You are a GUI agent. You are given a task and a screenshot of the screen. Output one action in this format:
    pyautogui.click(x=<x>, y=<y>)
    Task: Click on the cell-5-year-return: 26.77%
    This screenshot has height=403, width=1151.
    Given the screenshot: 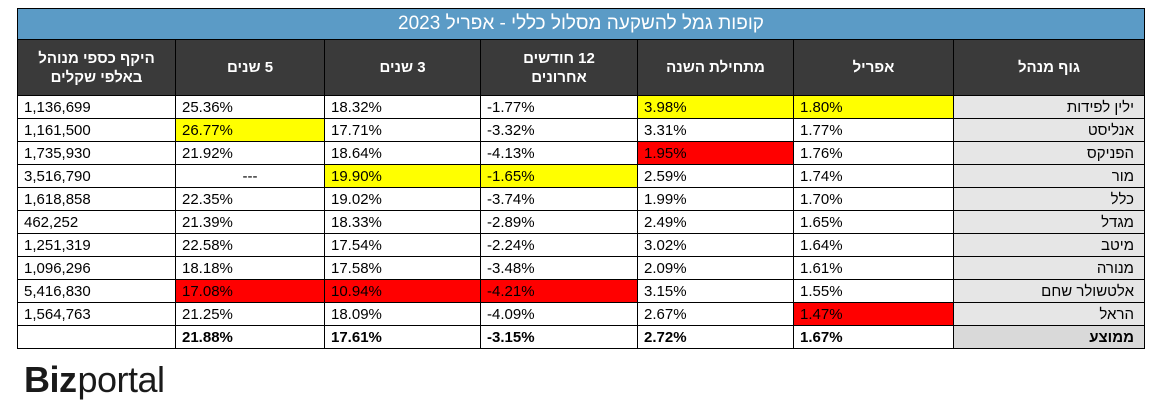 What is the action you would take?
    pyautogui.click(x=250, y=130)
    